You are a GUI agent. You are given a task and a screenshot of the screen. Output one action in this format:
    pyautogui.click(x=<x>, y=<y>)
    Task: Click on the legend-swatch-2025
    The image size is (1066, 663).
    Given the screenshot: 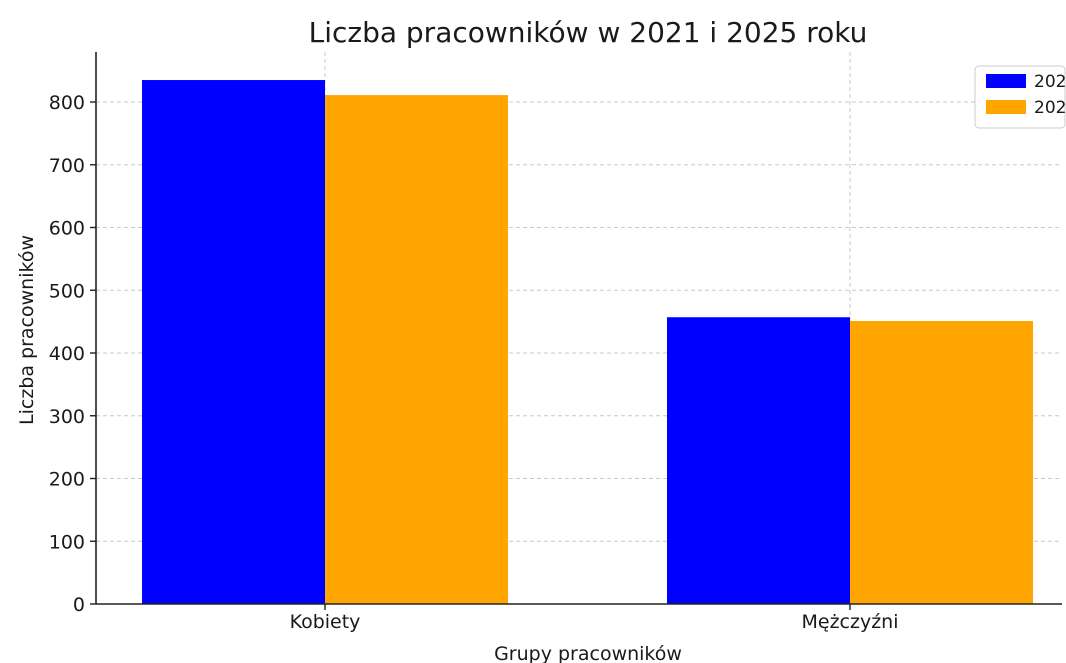 What is the action you would take?
    pyautogui.click(x=1006, y=107)
    